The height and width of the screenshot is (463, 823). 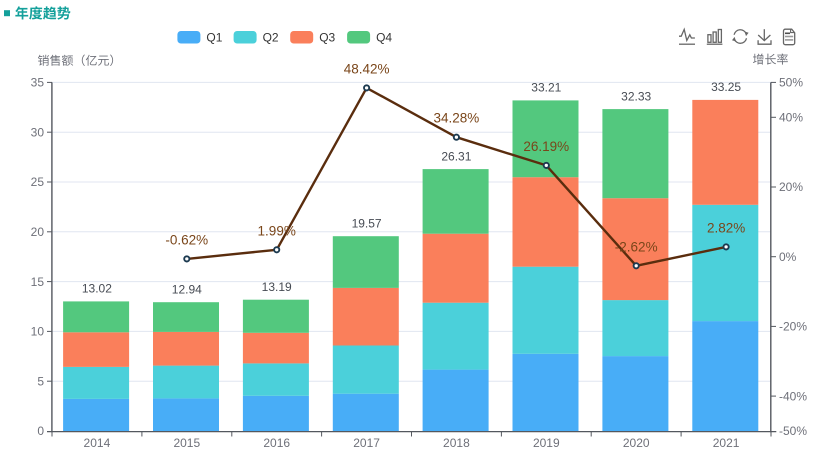 I want to click on svg-text: 20, so click(x=38, y=232).